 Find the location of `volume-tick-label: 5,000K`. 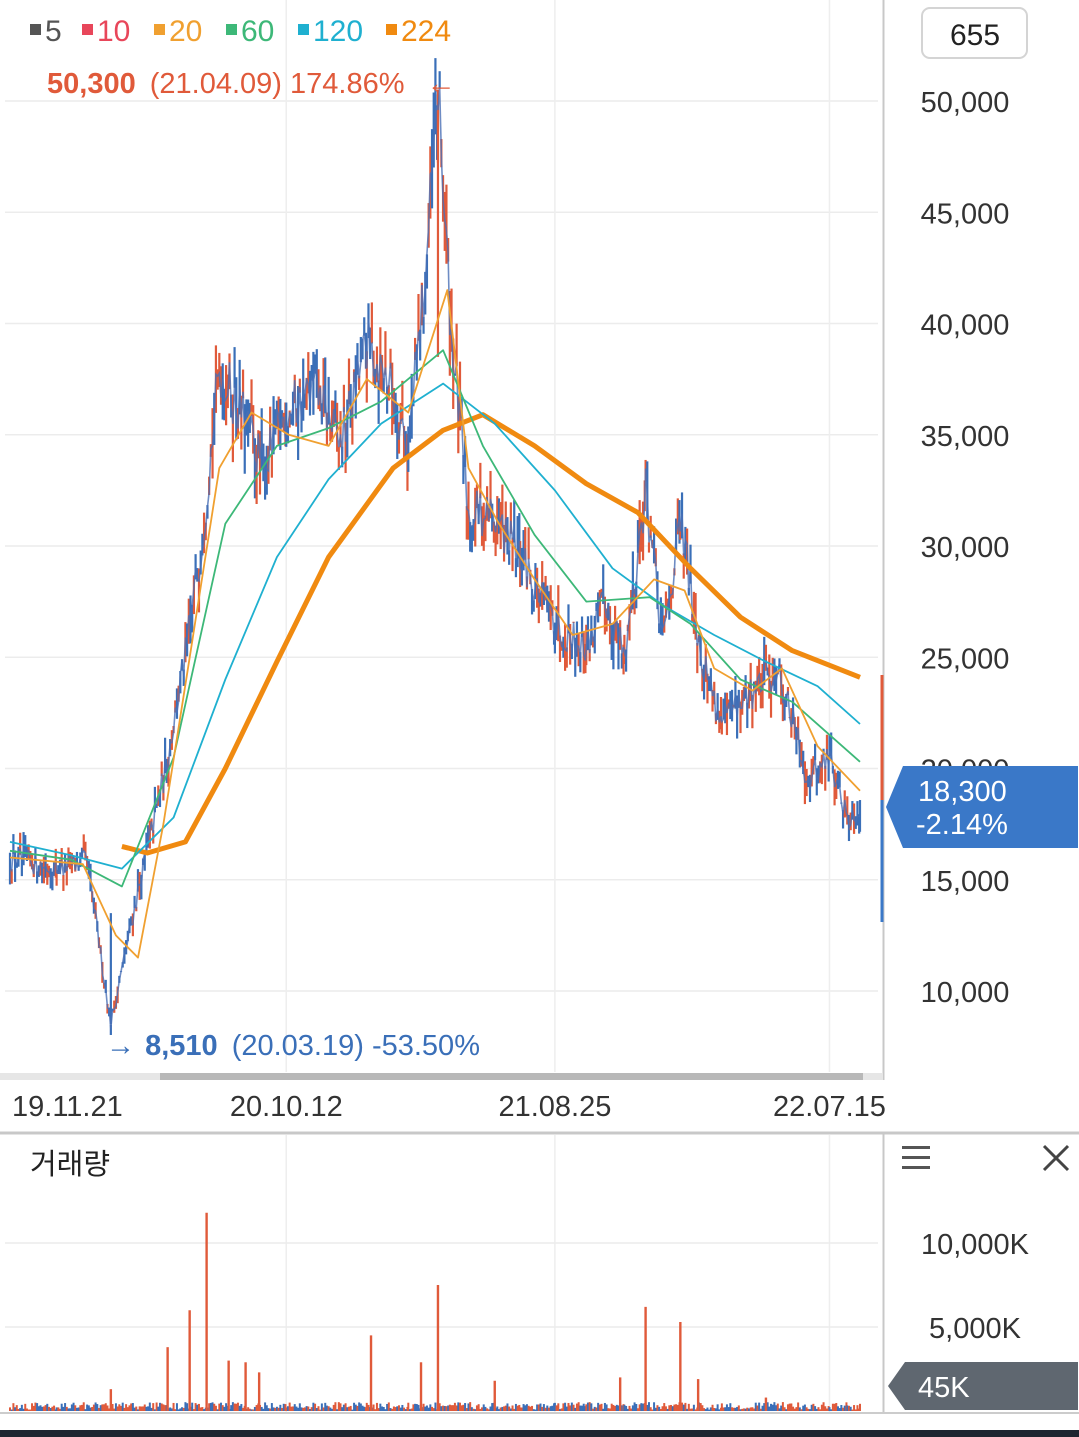

volume-tick-label: 5,000K is located at coordinates (975, 1329).